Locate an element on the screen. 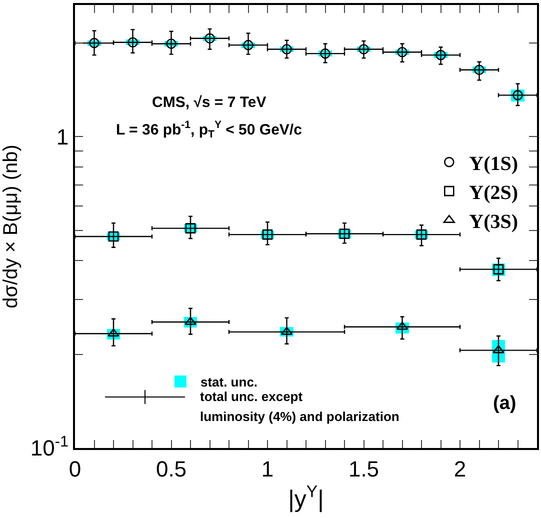 This screenshot has width=541, height=518. annotation: CMS, √s = 7 TeV is located at coordinates (209, 102).